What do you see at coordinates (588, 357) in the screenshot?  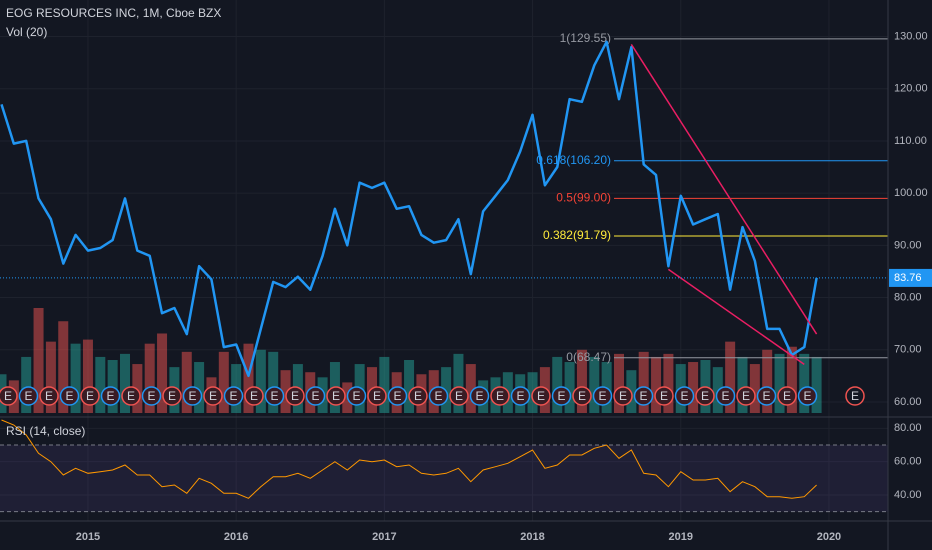 I see `fib-label: 0(68.47)` at bounding box center [588, 357].